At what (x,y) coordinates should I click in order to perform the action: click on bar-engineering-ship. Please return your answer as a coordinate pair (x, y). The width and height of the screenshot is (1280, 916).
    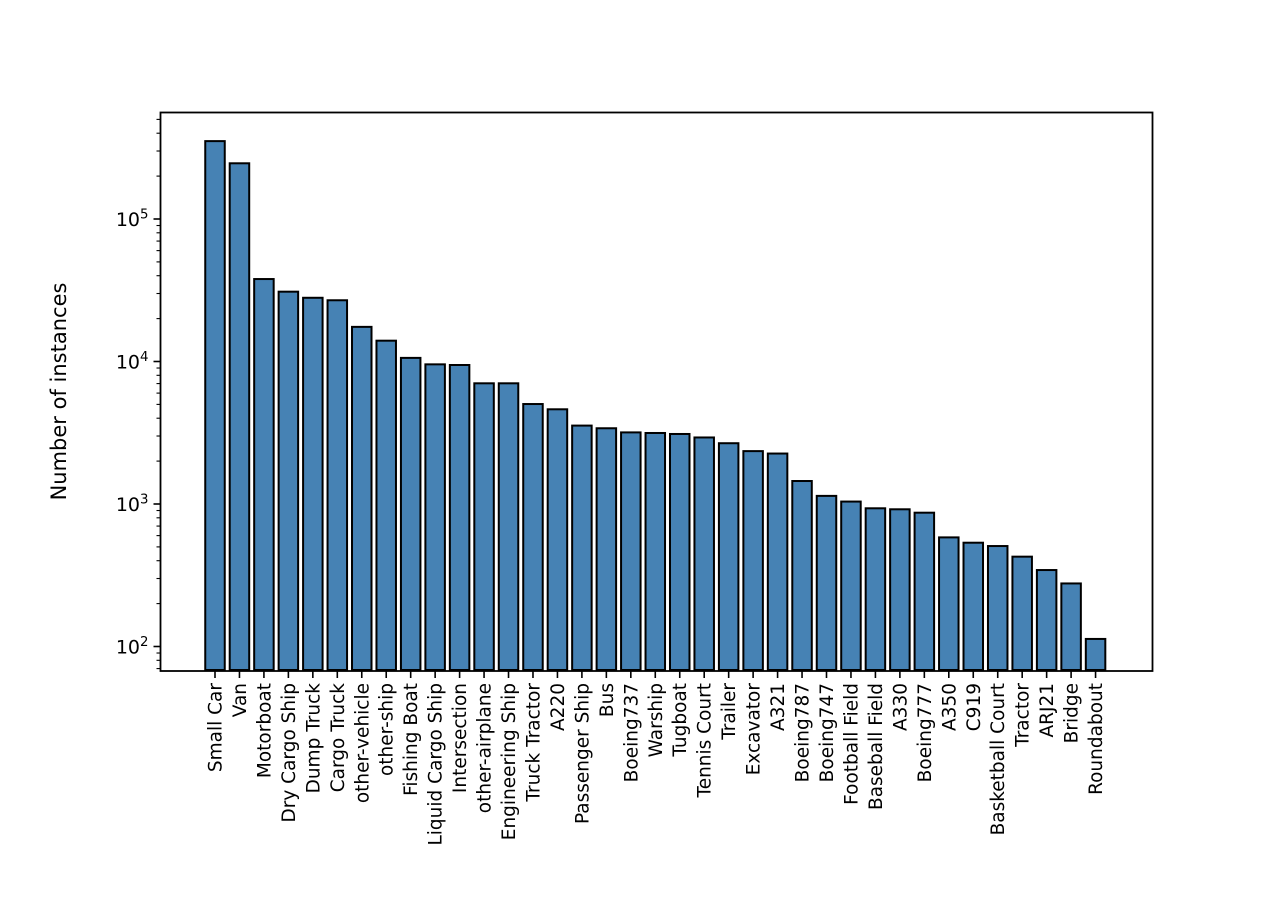
    Looking at the image, I should click on (508, 526).